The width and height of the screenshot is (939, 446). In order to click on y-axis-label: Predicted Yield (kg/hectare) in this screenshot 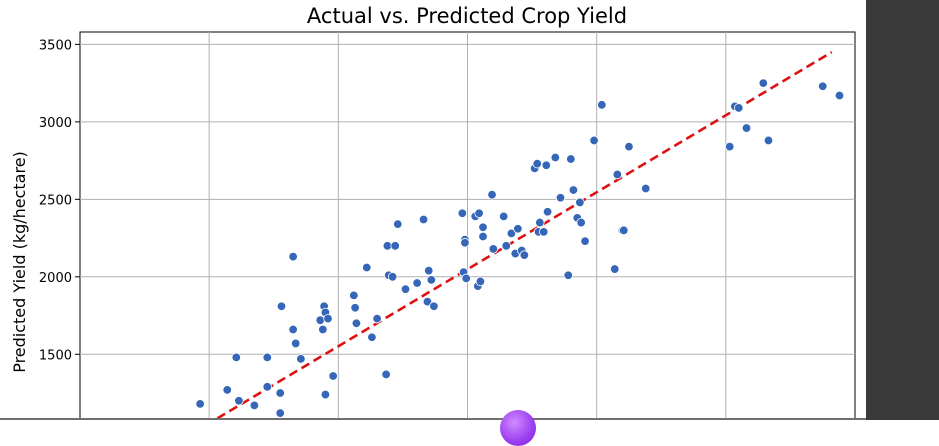, I will do `click(19, 262)`.